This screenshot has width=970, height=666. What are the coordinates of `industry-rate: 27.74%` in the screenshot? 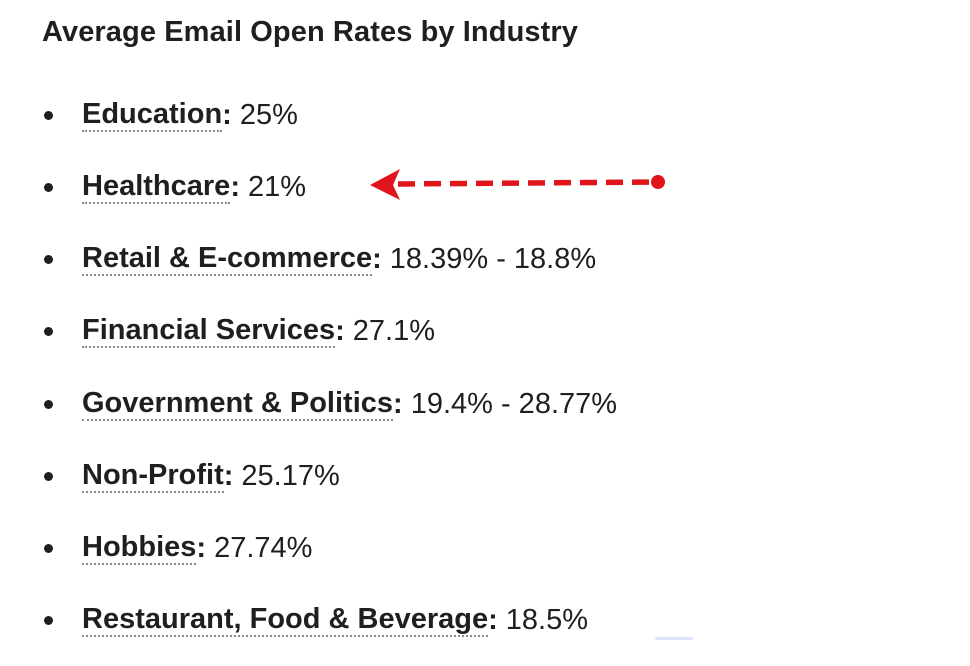 It's located at (263, 547).